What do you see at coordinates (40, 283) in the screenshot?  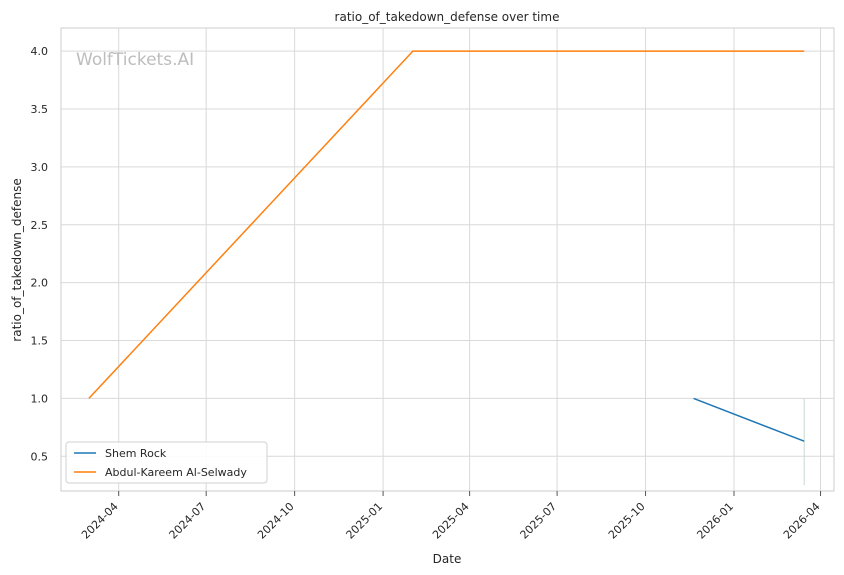 I see `y-tick-label: 2.0` at bounding box center [40, 283].